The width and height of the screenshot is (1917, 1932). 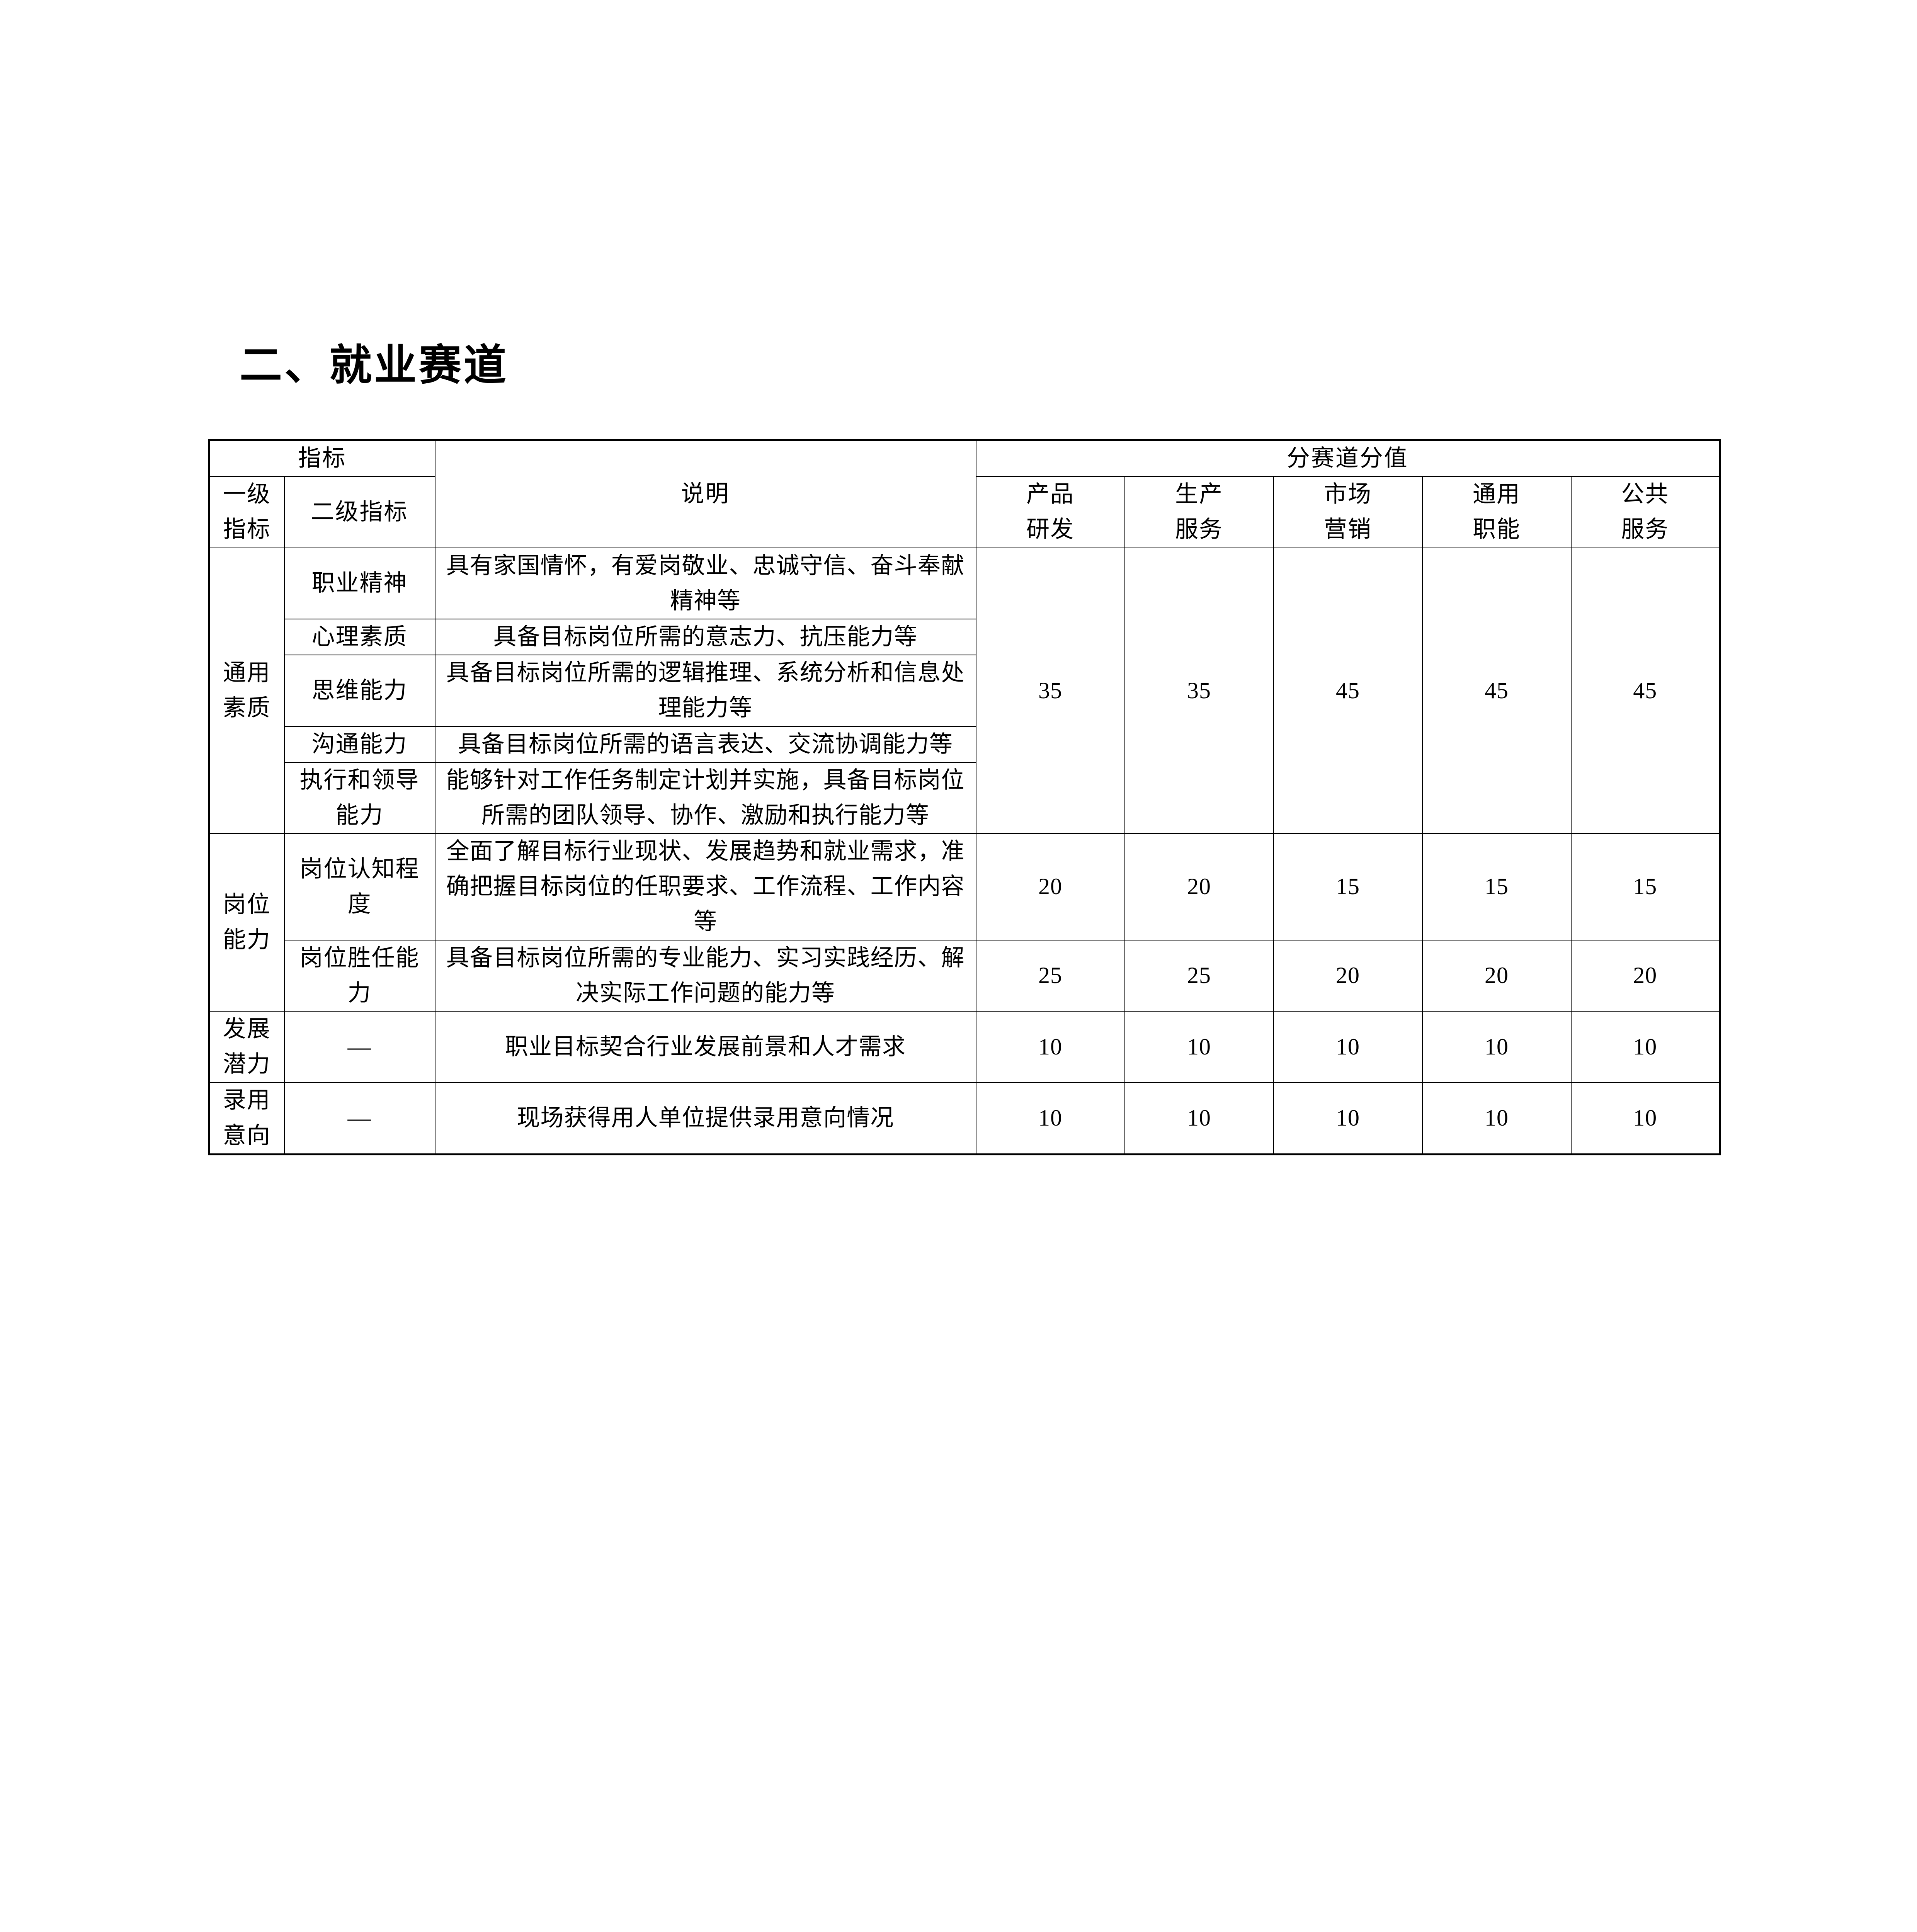 I want to click on header-track-3: 市场 营销, so click(x=1348, y=512).